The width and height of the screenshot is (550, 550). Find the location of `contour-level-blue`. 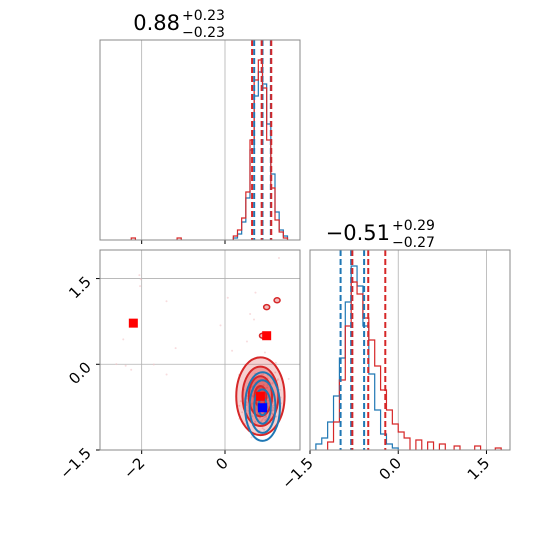

contour-level-blue is located at coordinates (262, 406).